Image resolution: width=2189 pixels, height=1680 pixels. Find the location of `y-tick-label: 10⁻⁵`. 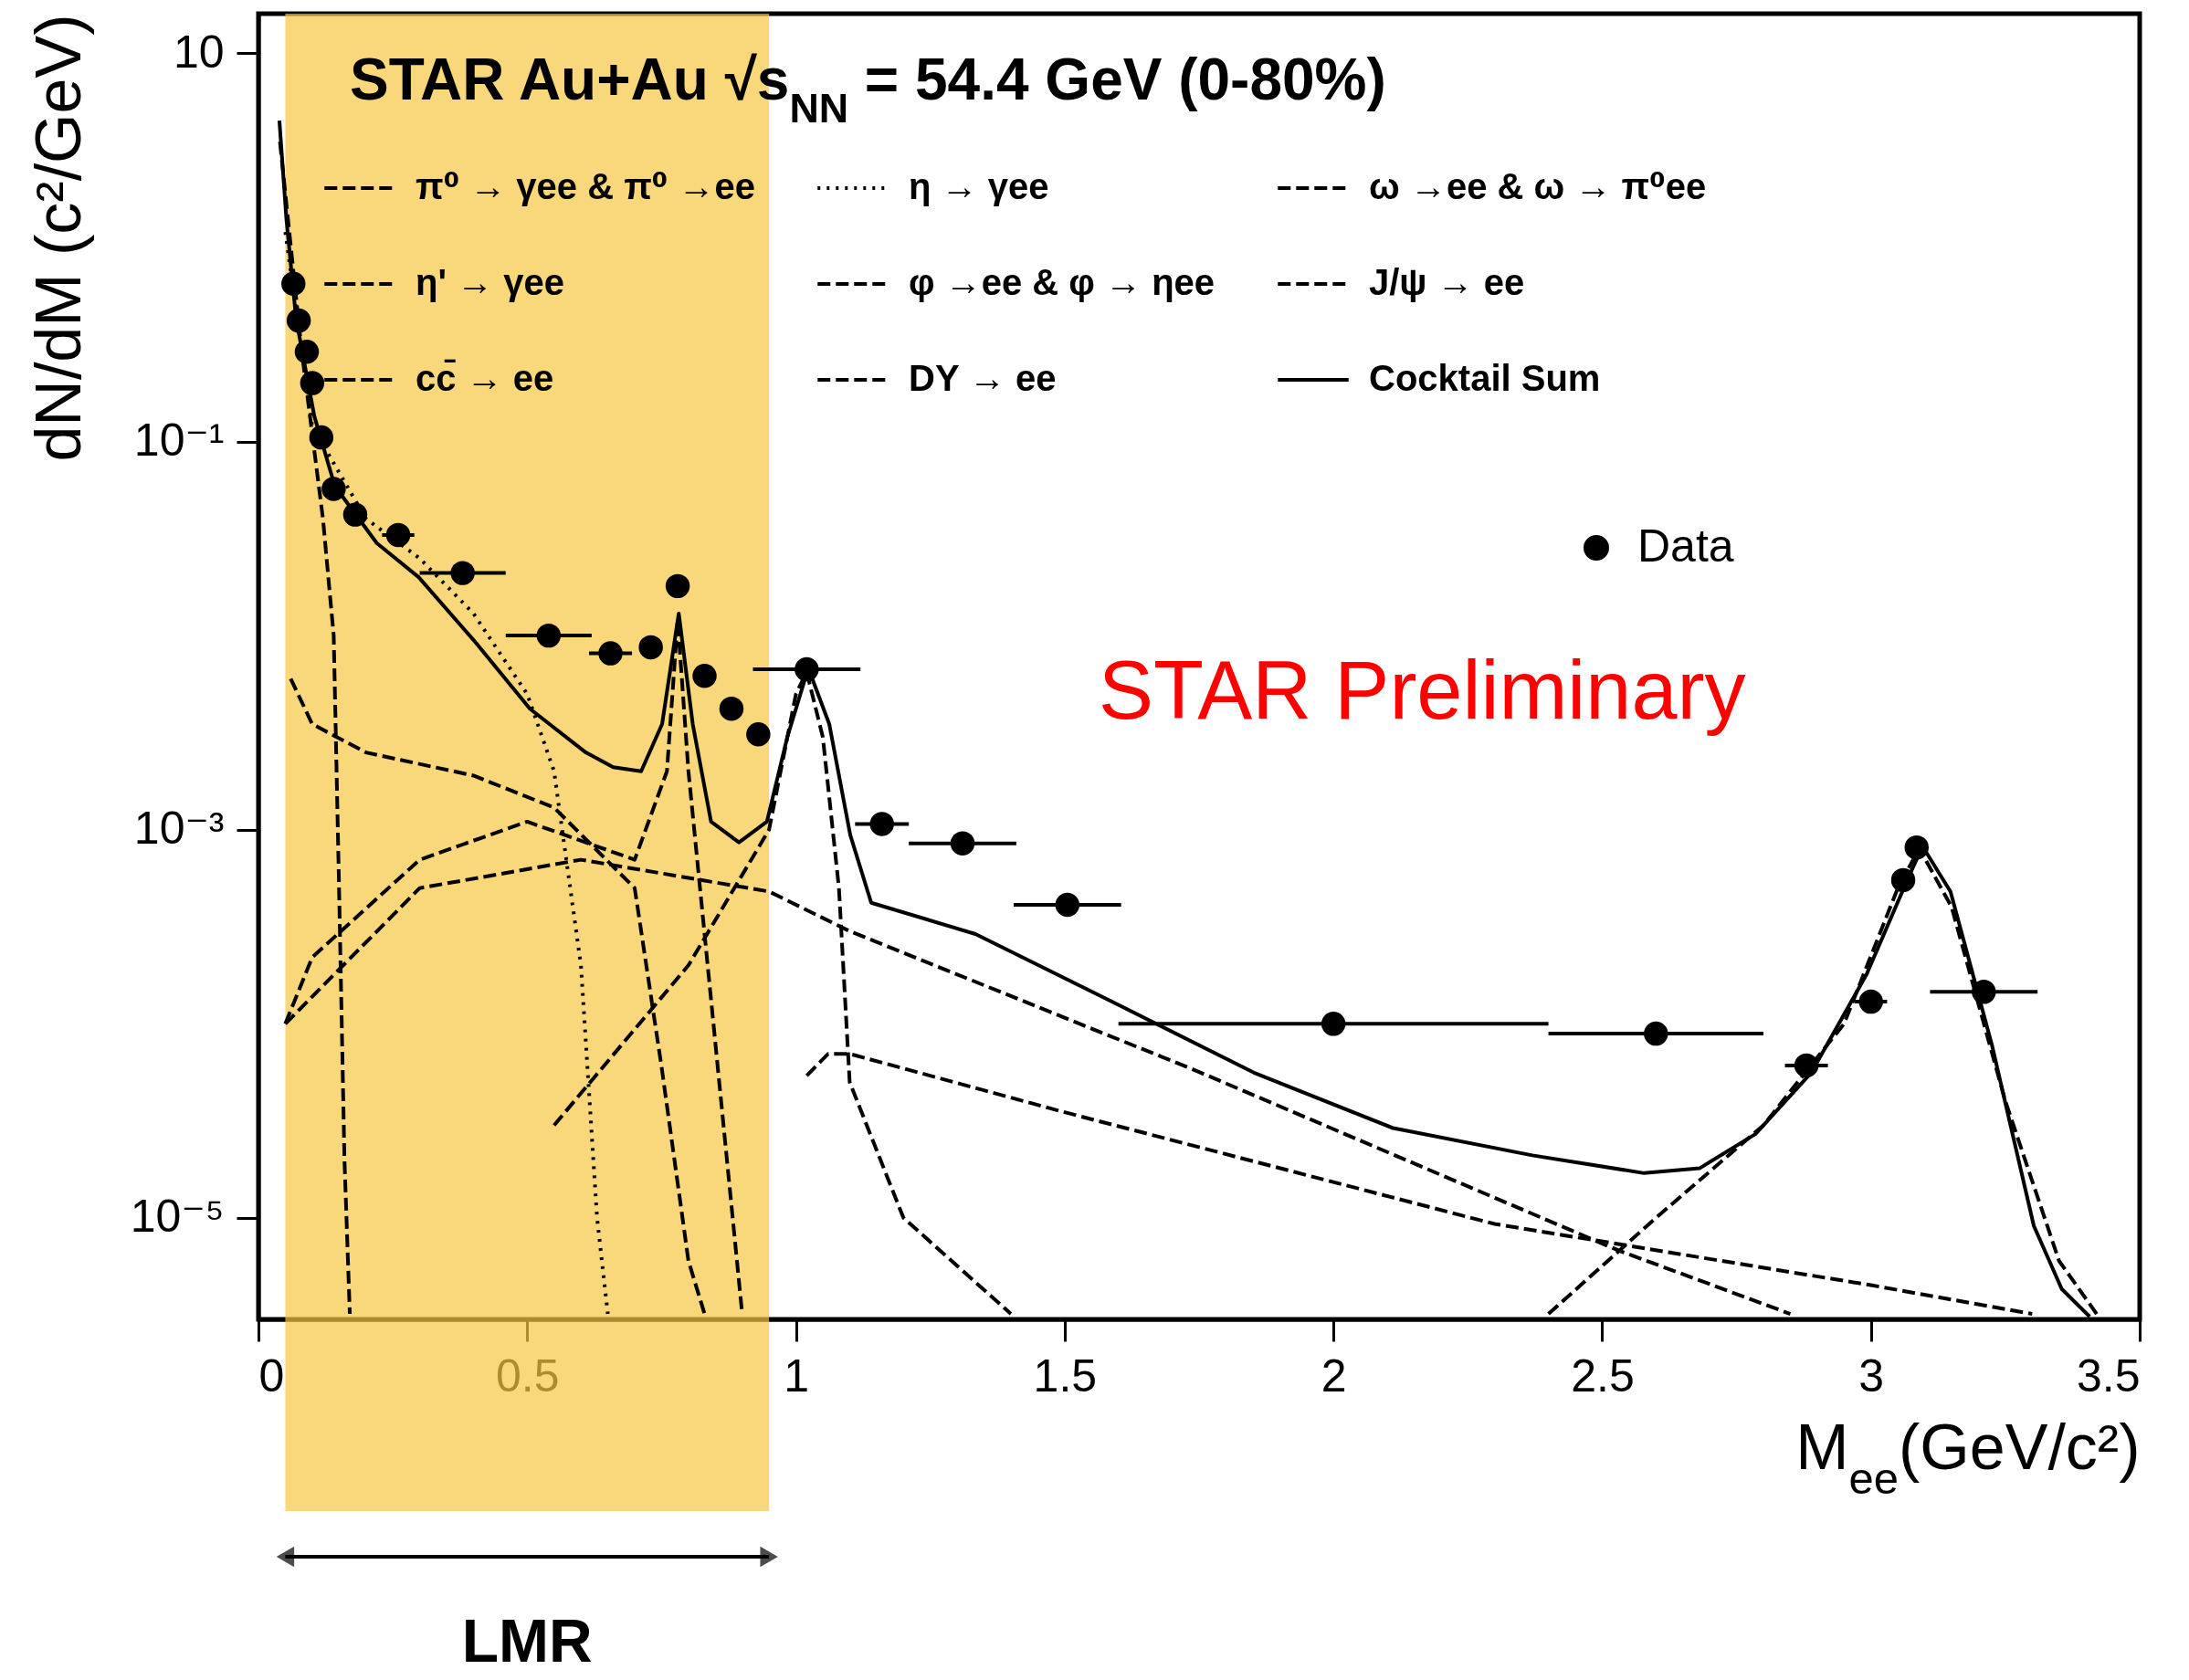

y-tick-label: 10⁻⁵ is located at coordinates (177, 1217).